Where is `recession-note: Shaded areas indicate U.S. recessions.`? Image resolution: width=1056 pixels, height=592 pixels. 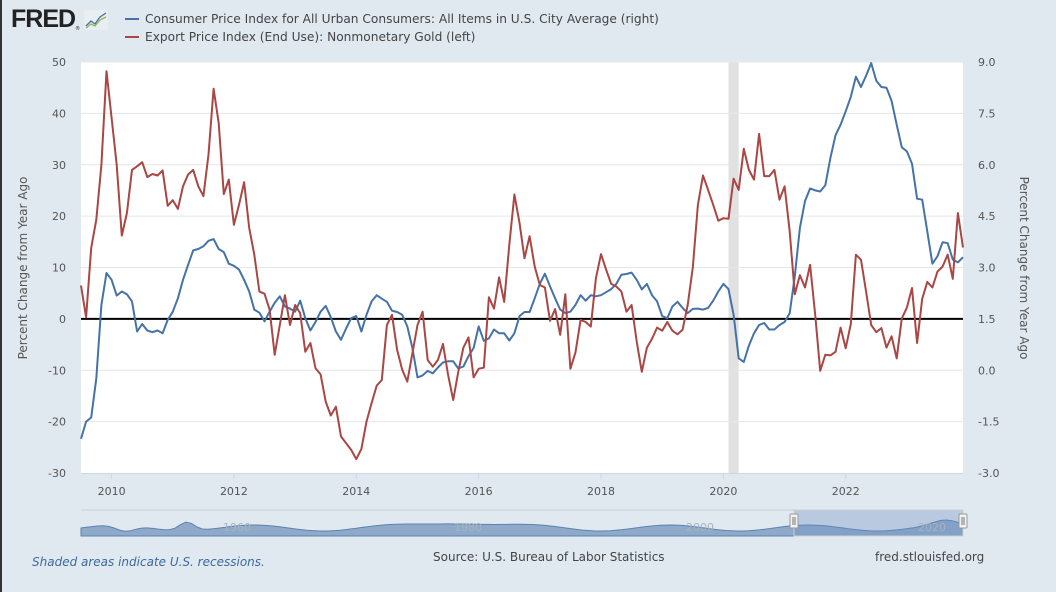 recession-note: Shaded areas indicate U.S. recessions. is located at coordinates (148, 562).